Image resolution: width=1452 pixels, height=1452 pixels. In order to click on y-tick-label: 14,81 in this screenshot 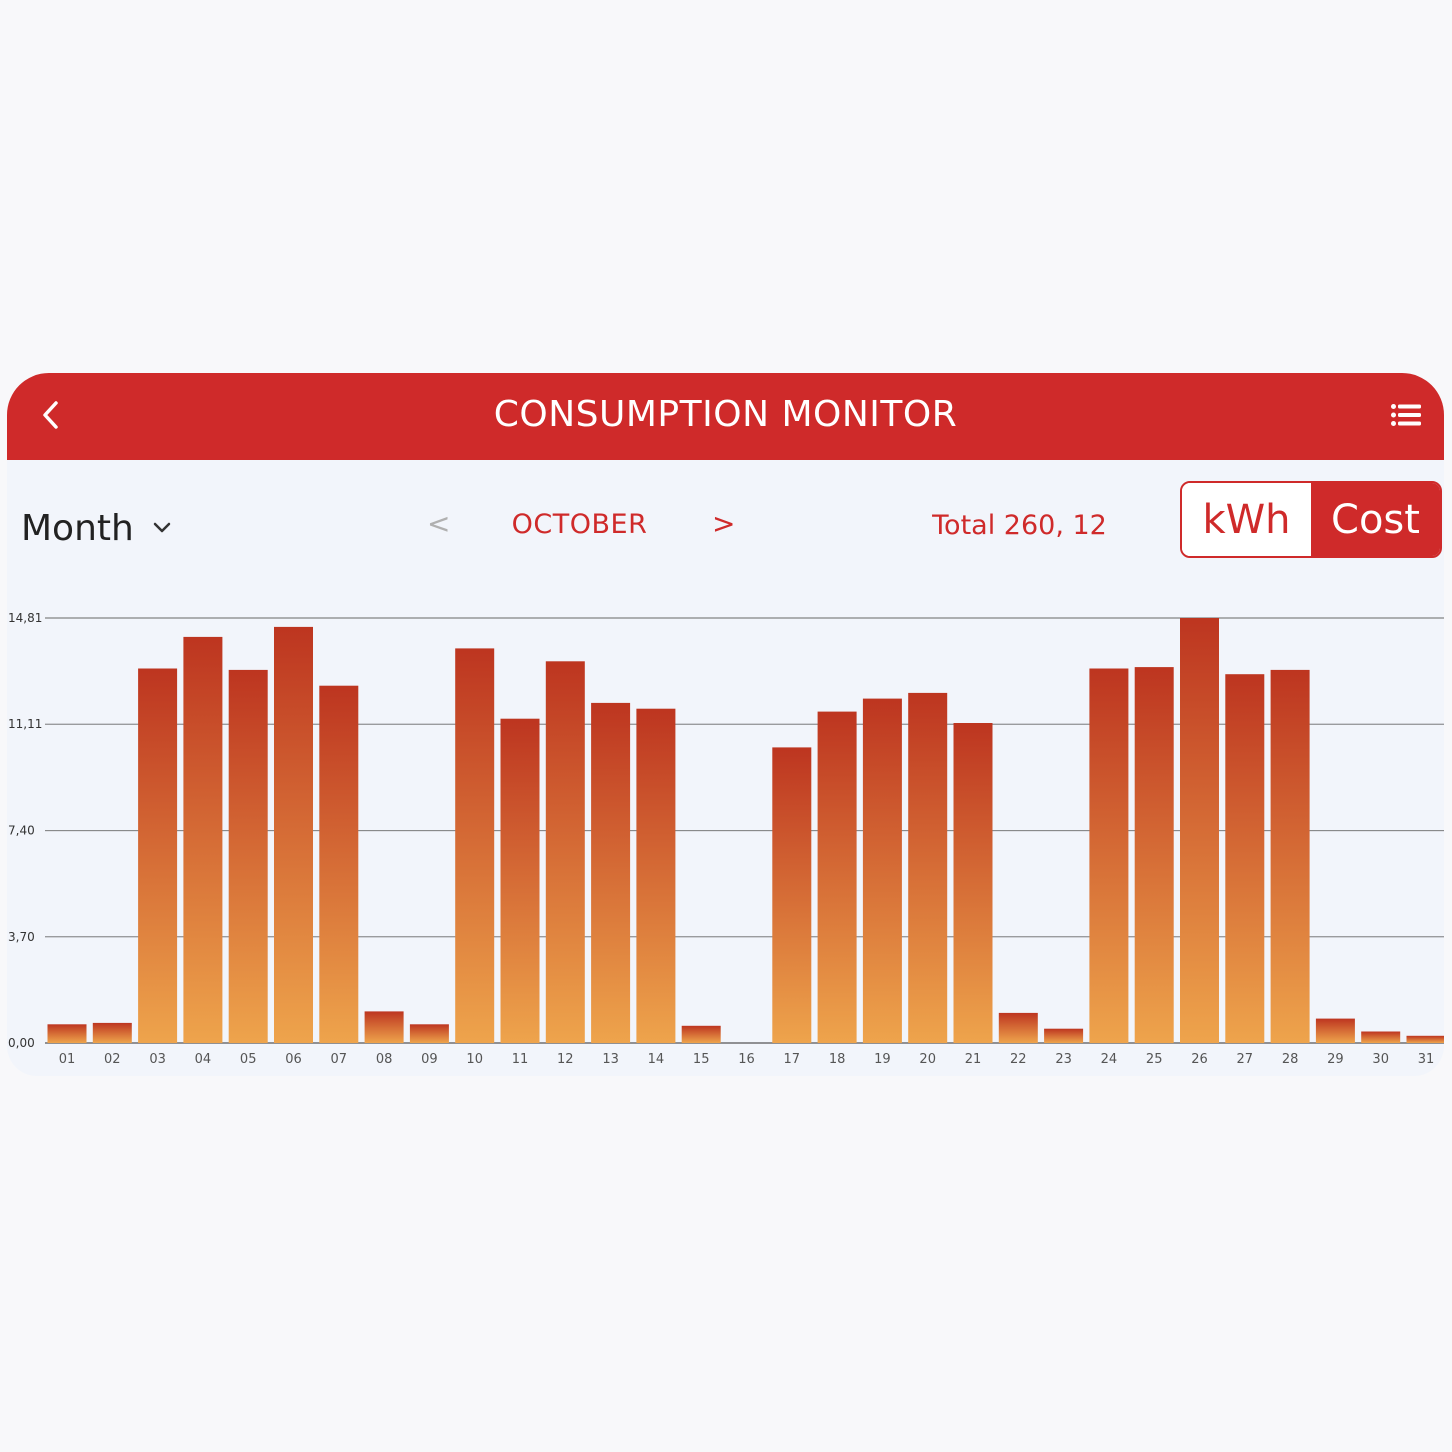, I will do `click(25, 618)`.